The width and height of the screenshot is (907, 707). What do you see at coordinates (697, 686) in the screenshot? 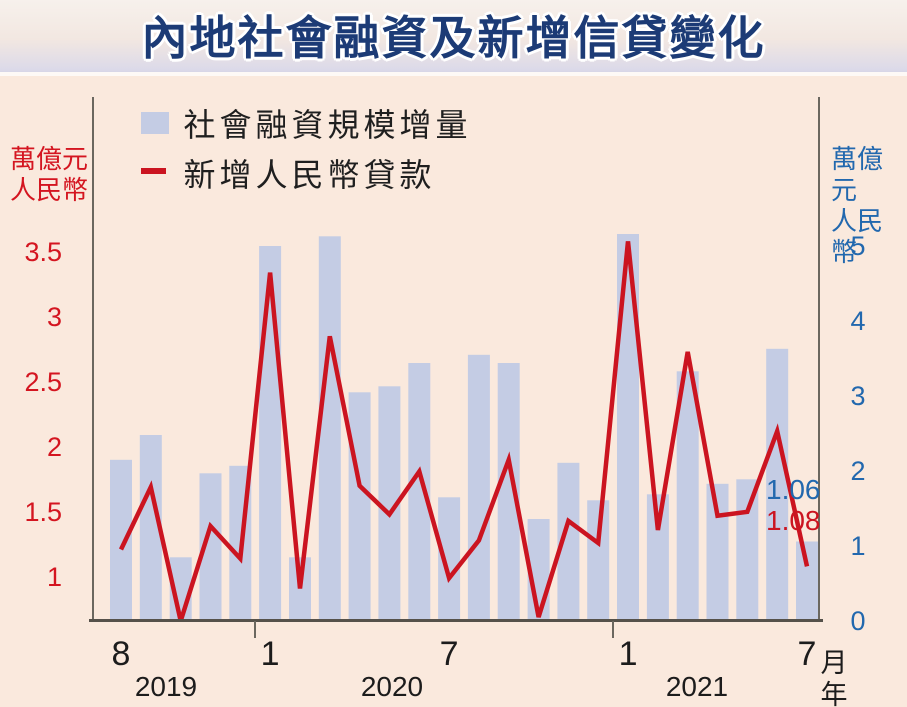
I see `year-label-2021: 2021` at bounding box center [697, 686].